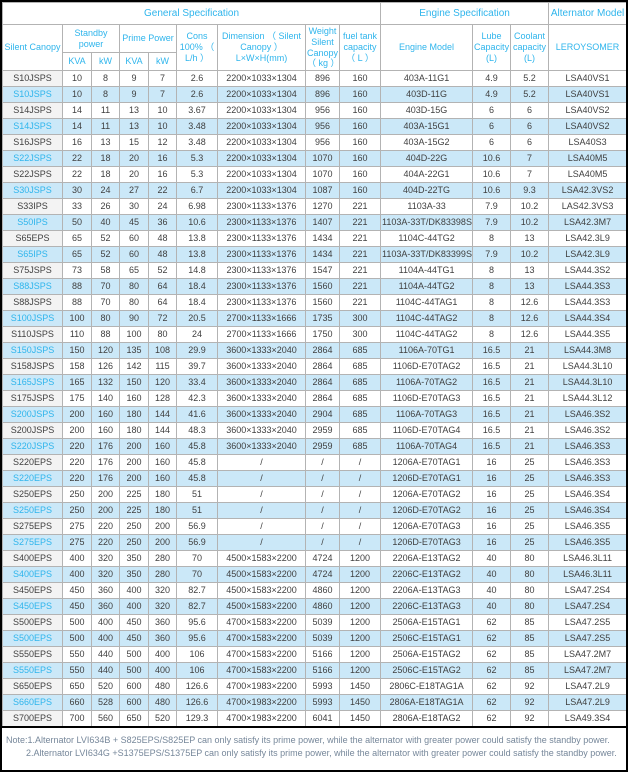 The width and height of the screenshot is (628, 772). Describe the element at coordinates (197, 703) in the screenshot. I see `spec-cell: 126.6` at that location.